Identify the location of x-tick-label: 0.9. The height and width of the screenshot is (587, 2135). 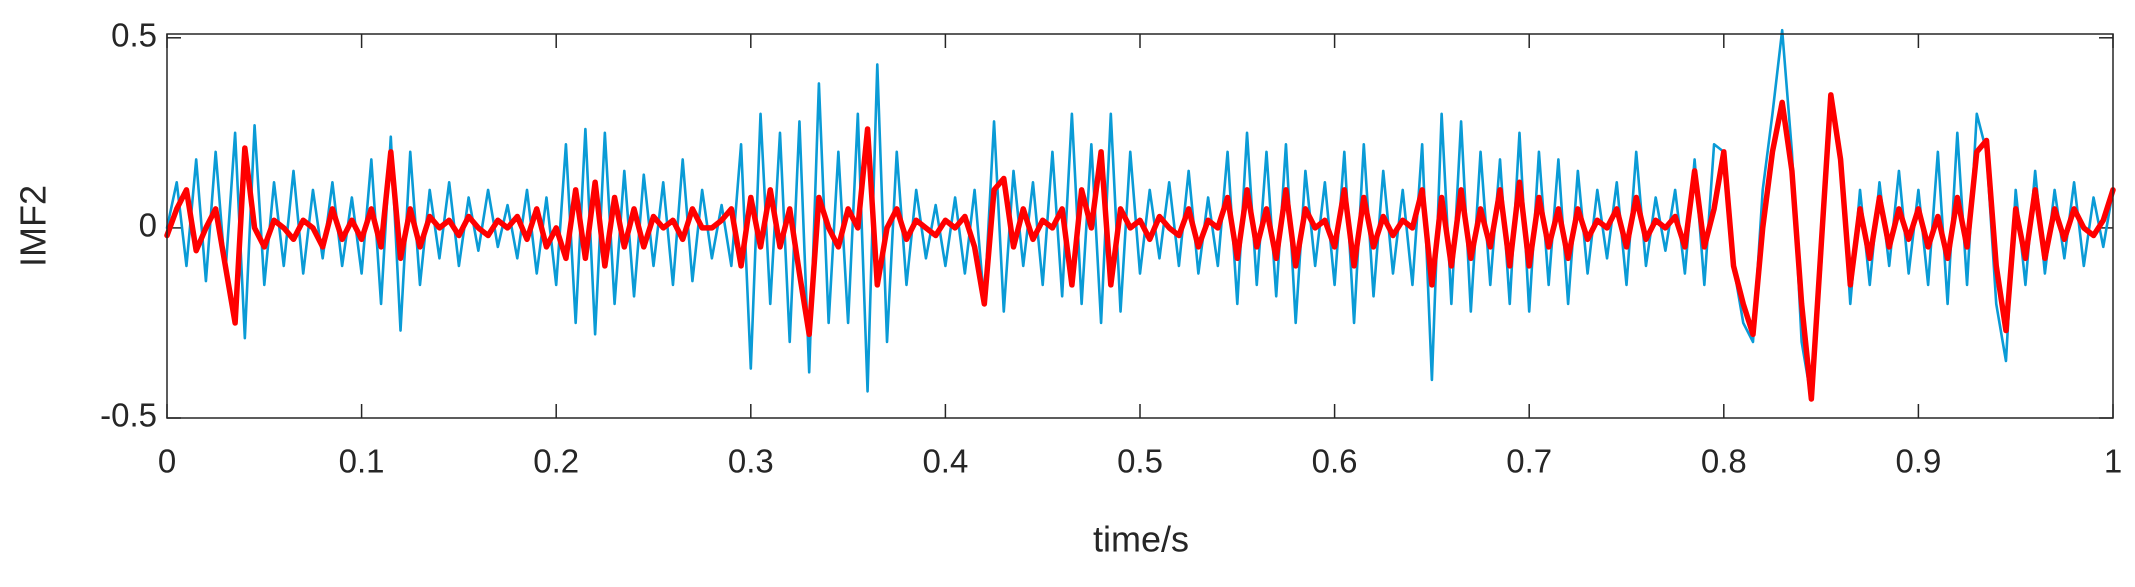
(1918, 461).